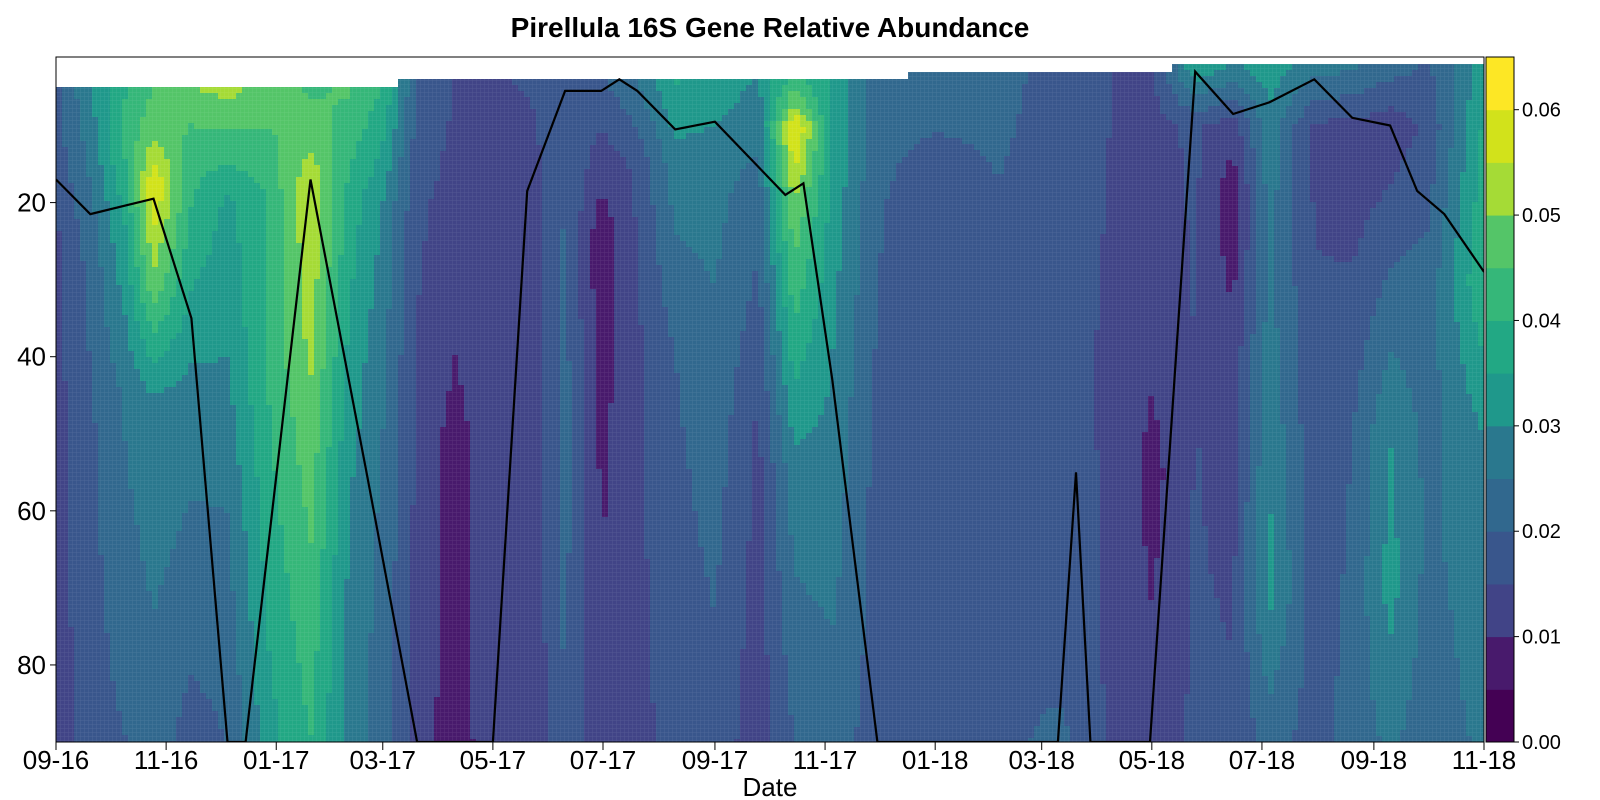 Image resolution: width=1600 pixels, height=800 pixels. I want to click on chart-title: Pirellula 16S Gene Relative Abundance, so click(770, 28).